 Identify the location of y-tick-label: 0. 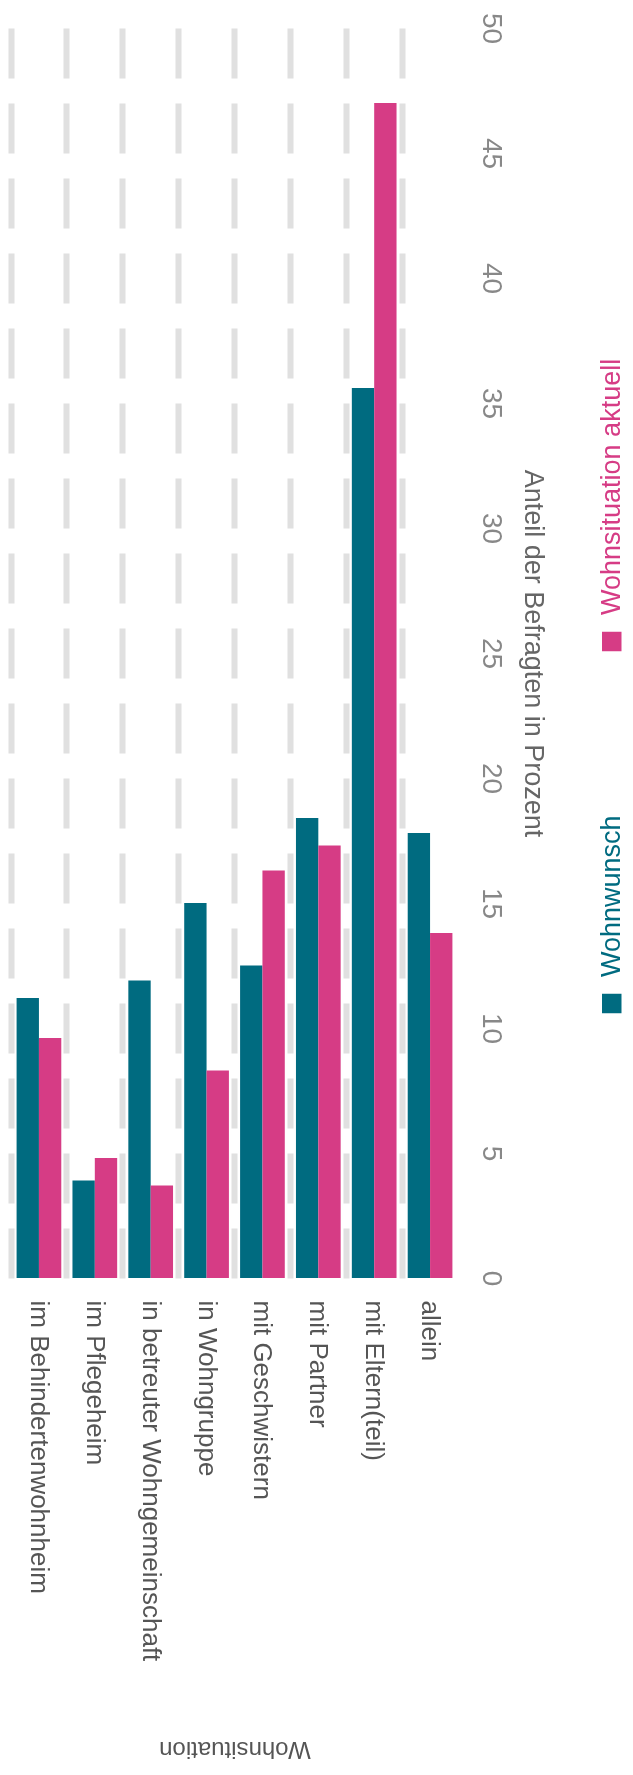
(492, 1278).